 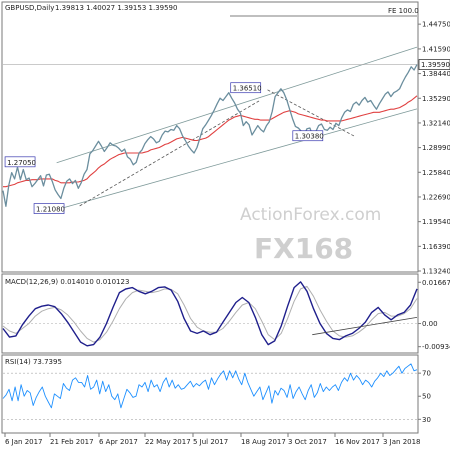 What do you see at coordinates (436, 197) in the screenshot?
I see `price-y-tick-label: 1.22690` at bounding box center [436, 197].